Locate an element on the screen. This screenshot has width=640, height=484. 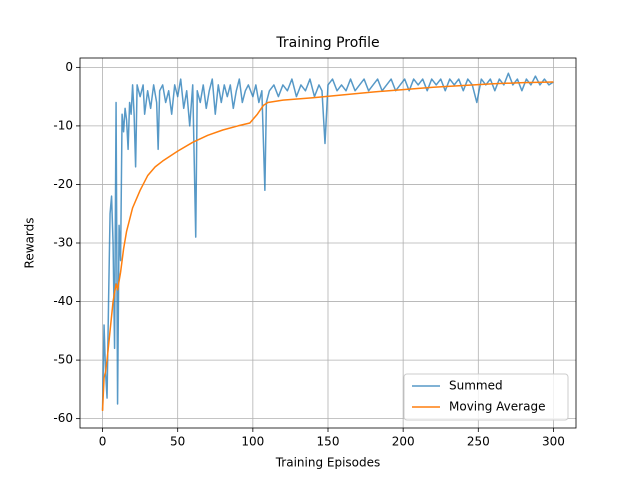
x-tick-label: 200 is located at coordinates (403, 442).